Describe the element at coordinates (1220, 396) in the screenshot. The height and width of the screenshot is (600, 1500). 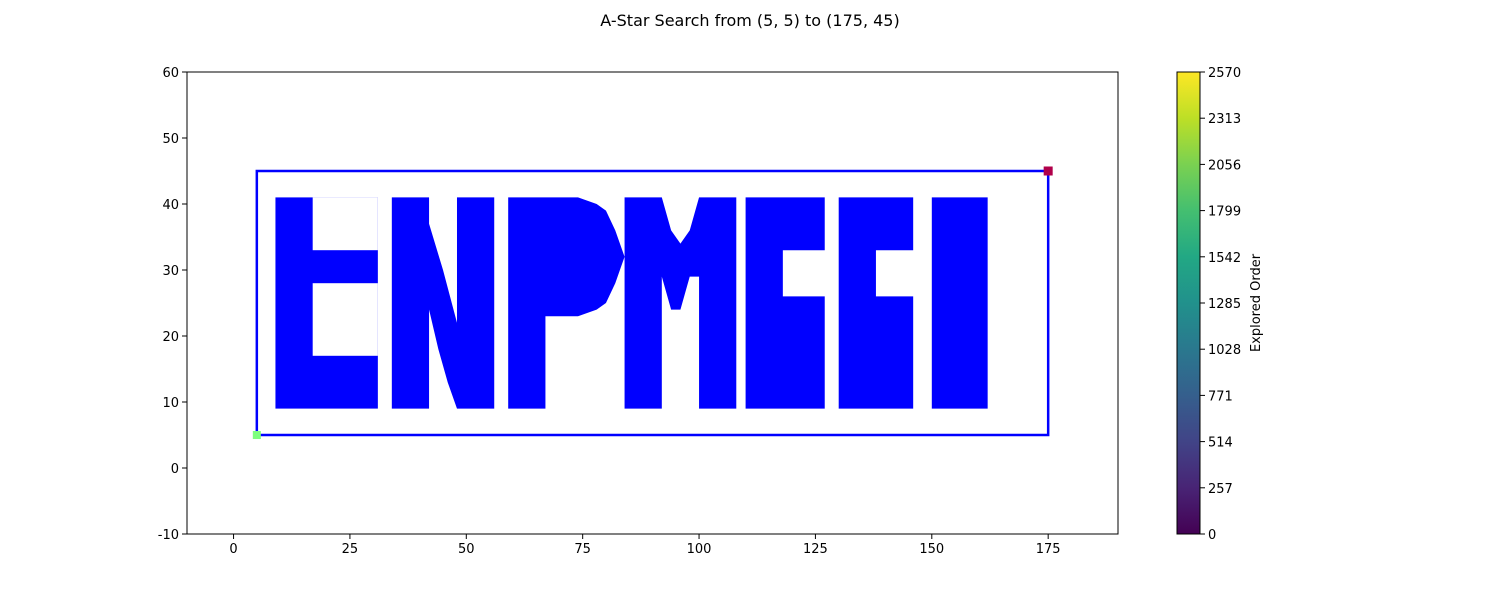
I see `colorbar-tick-label: 771` at that location.